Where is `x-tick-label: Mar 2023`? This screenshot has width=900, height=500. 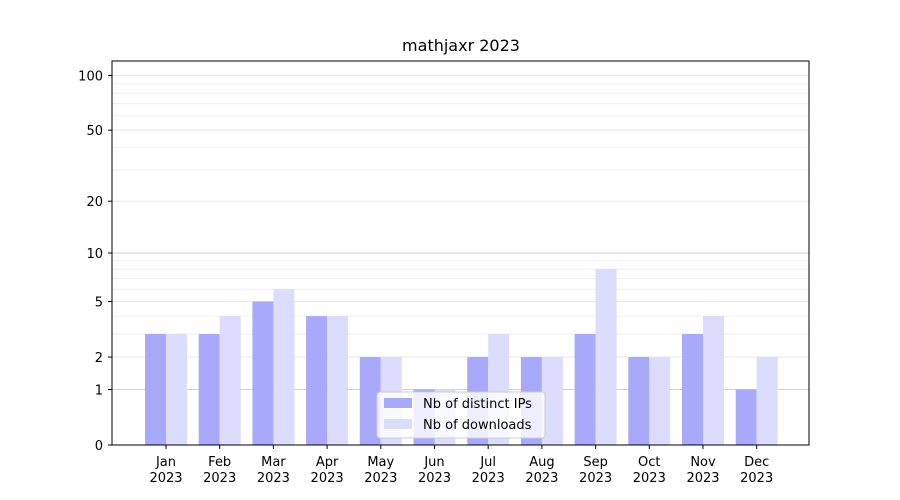
x-tick-label: Mar 2023 is located at coordinates (273, 470).